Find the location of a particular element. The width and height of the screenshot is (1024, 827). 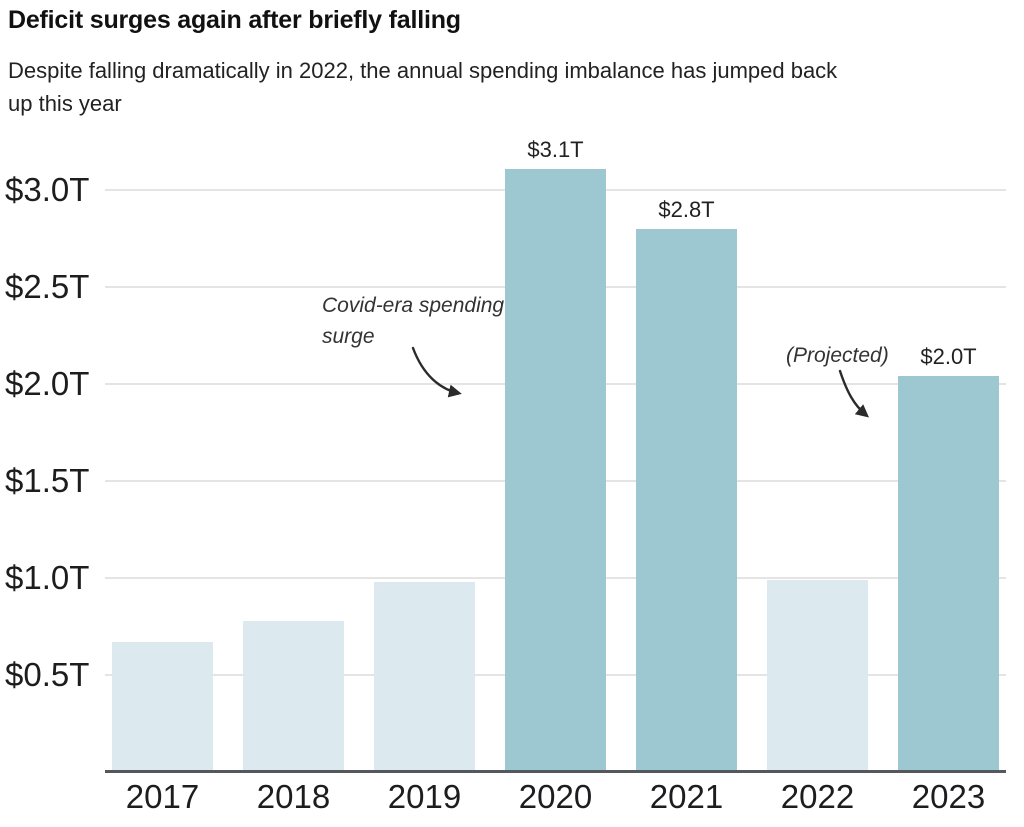

bar-2018 is located at coordinates (293, 696).